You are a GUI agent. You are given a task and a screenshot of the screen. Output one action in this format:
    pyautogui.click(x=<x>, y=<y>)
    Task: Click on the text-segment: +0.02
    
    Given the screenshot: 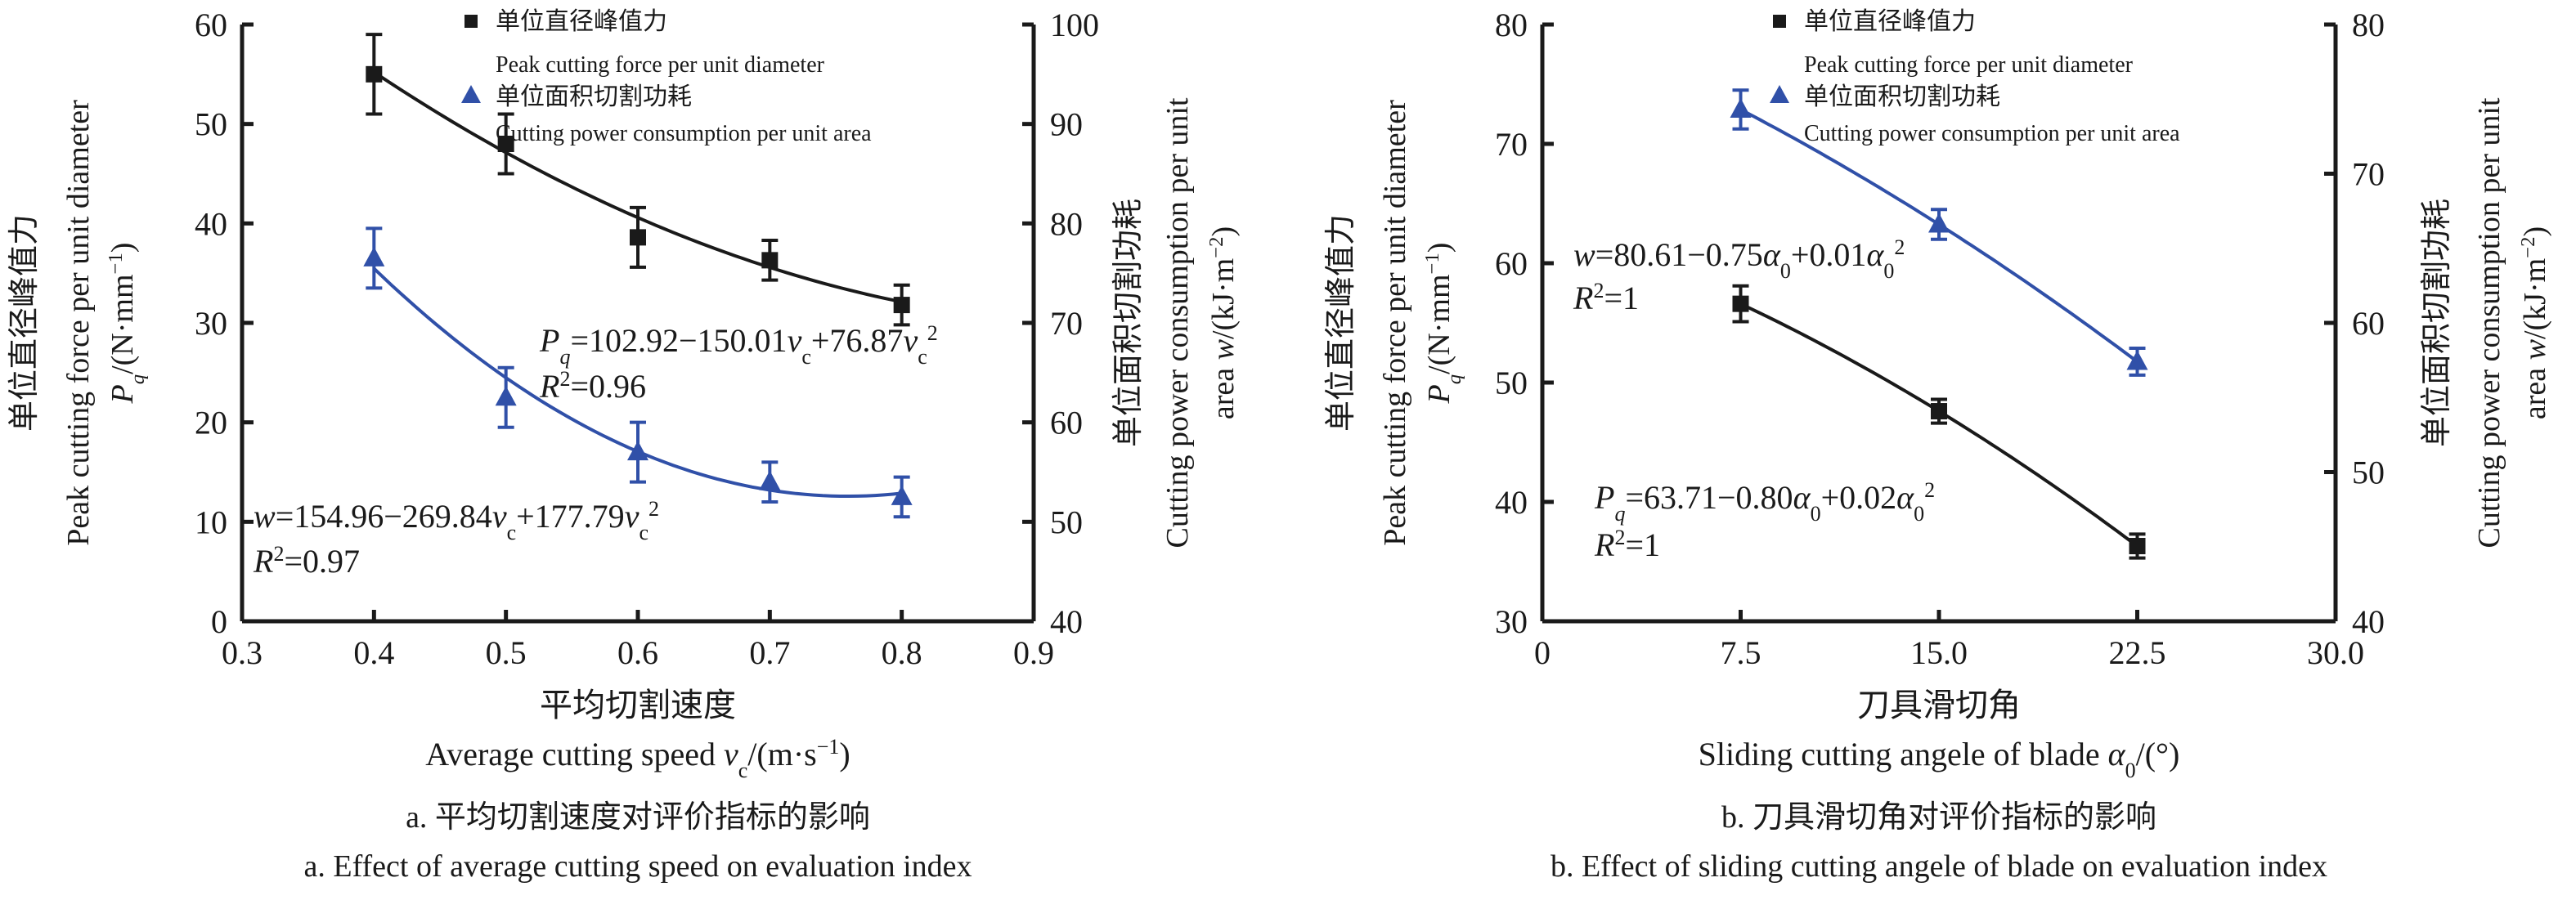 What is the action you would take?
    pyautogui.click(x=1859, y=498)
    